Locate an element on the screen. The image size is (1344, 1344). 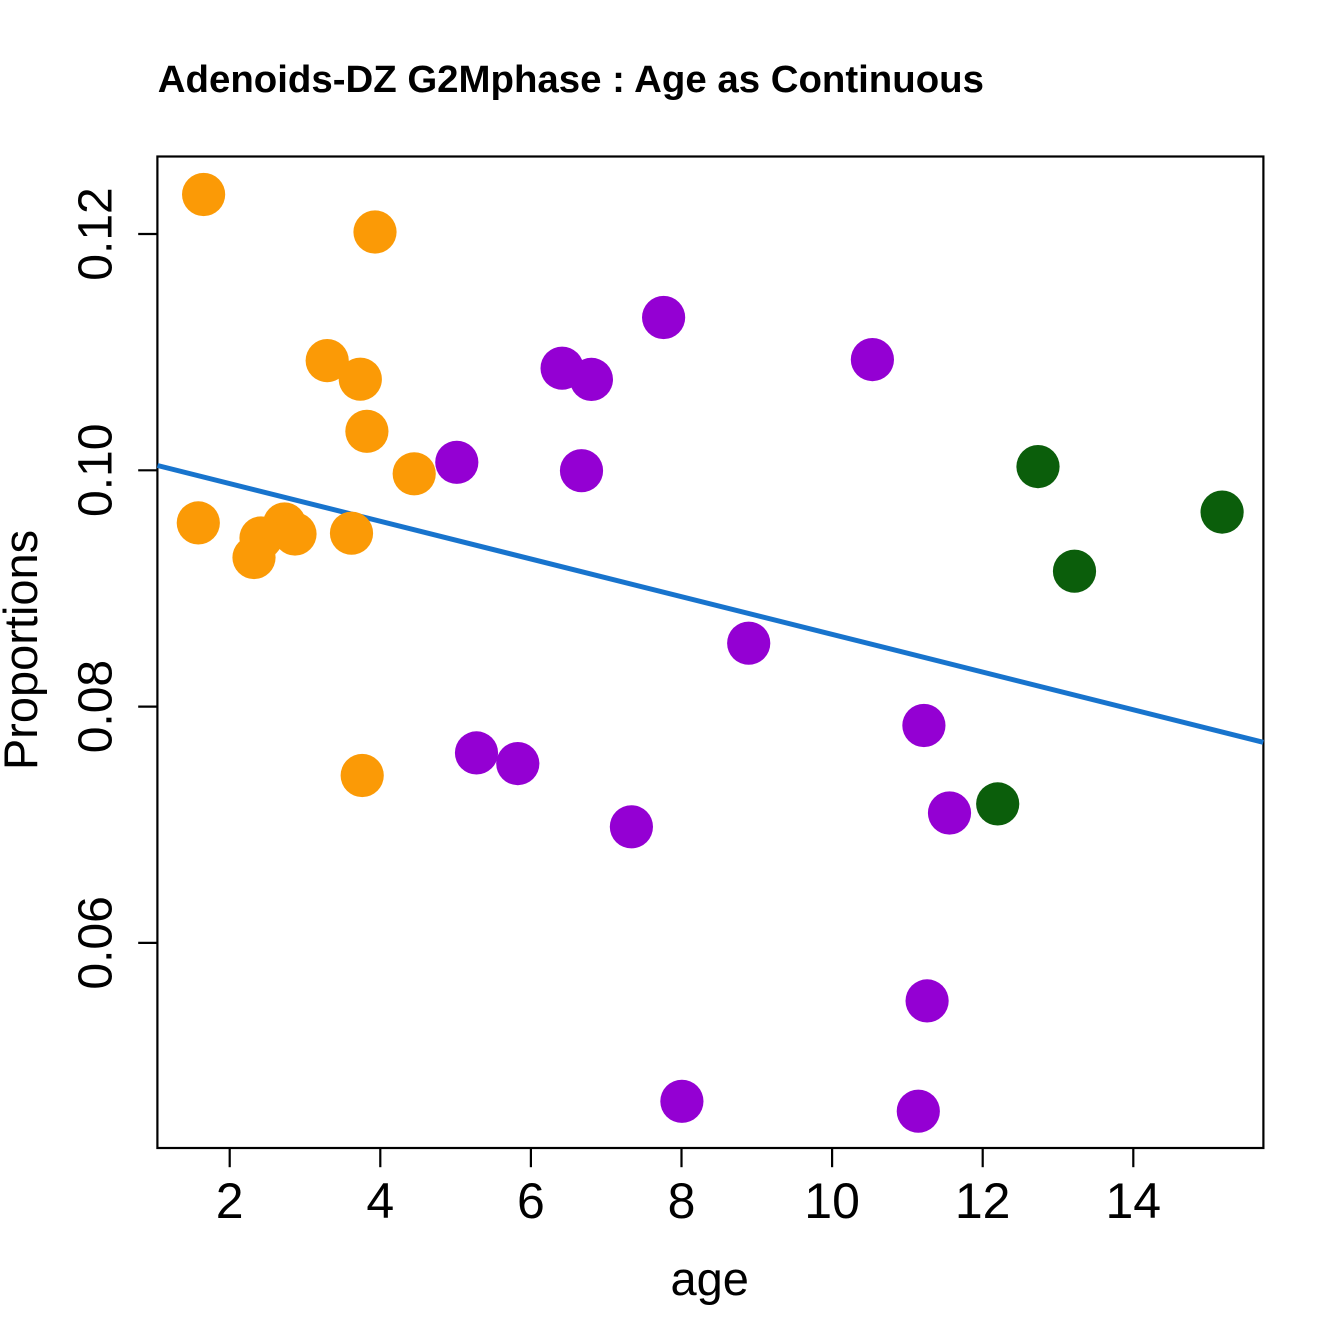
svg-text: 10 is located at coordinates (832, 1201).